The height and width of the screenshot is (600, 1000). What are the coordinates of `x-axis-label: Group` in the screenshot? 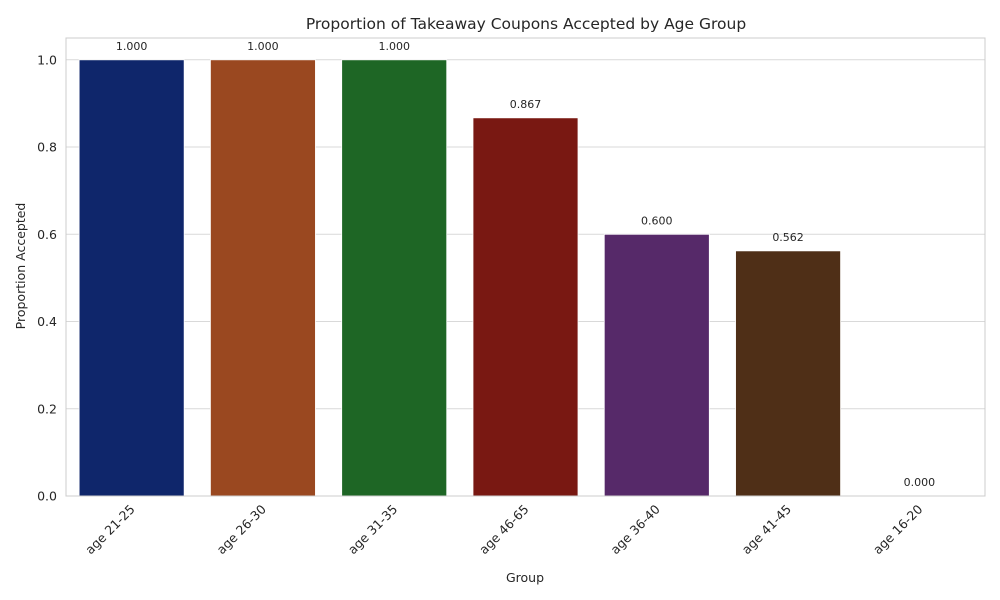 It's located at (525, 577).